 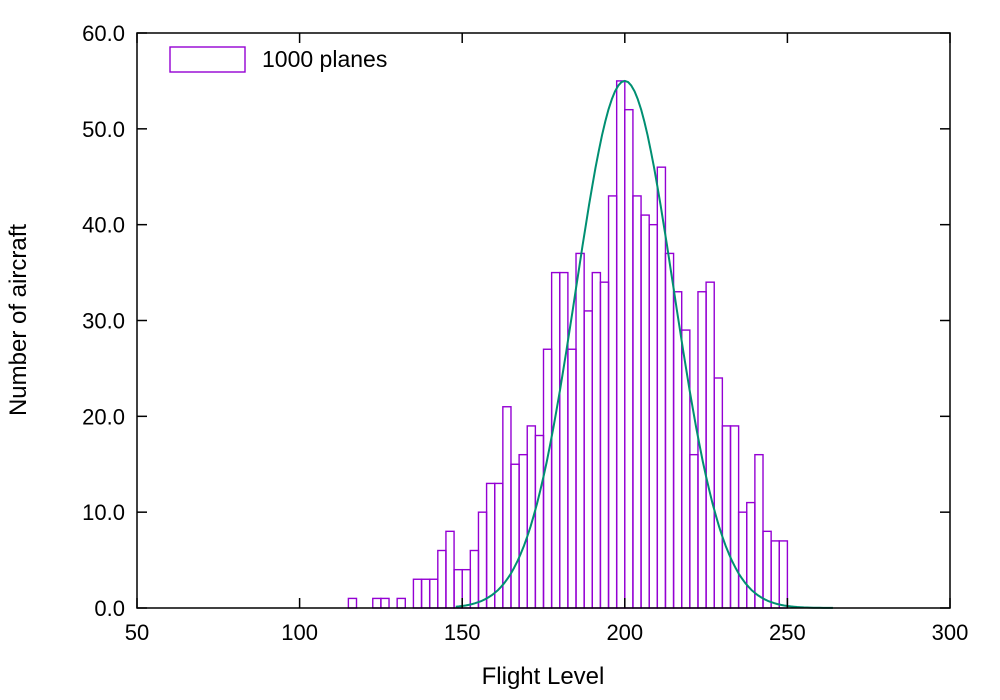 I want to click on x-tick-label: 50, so click(x=137, y=632).